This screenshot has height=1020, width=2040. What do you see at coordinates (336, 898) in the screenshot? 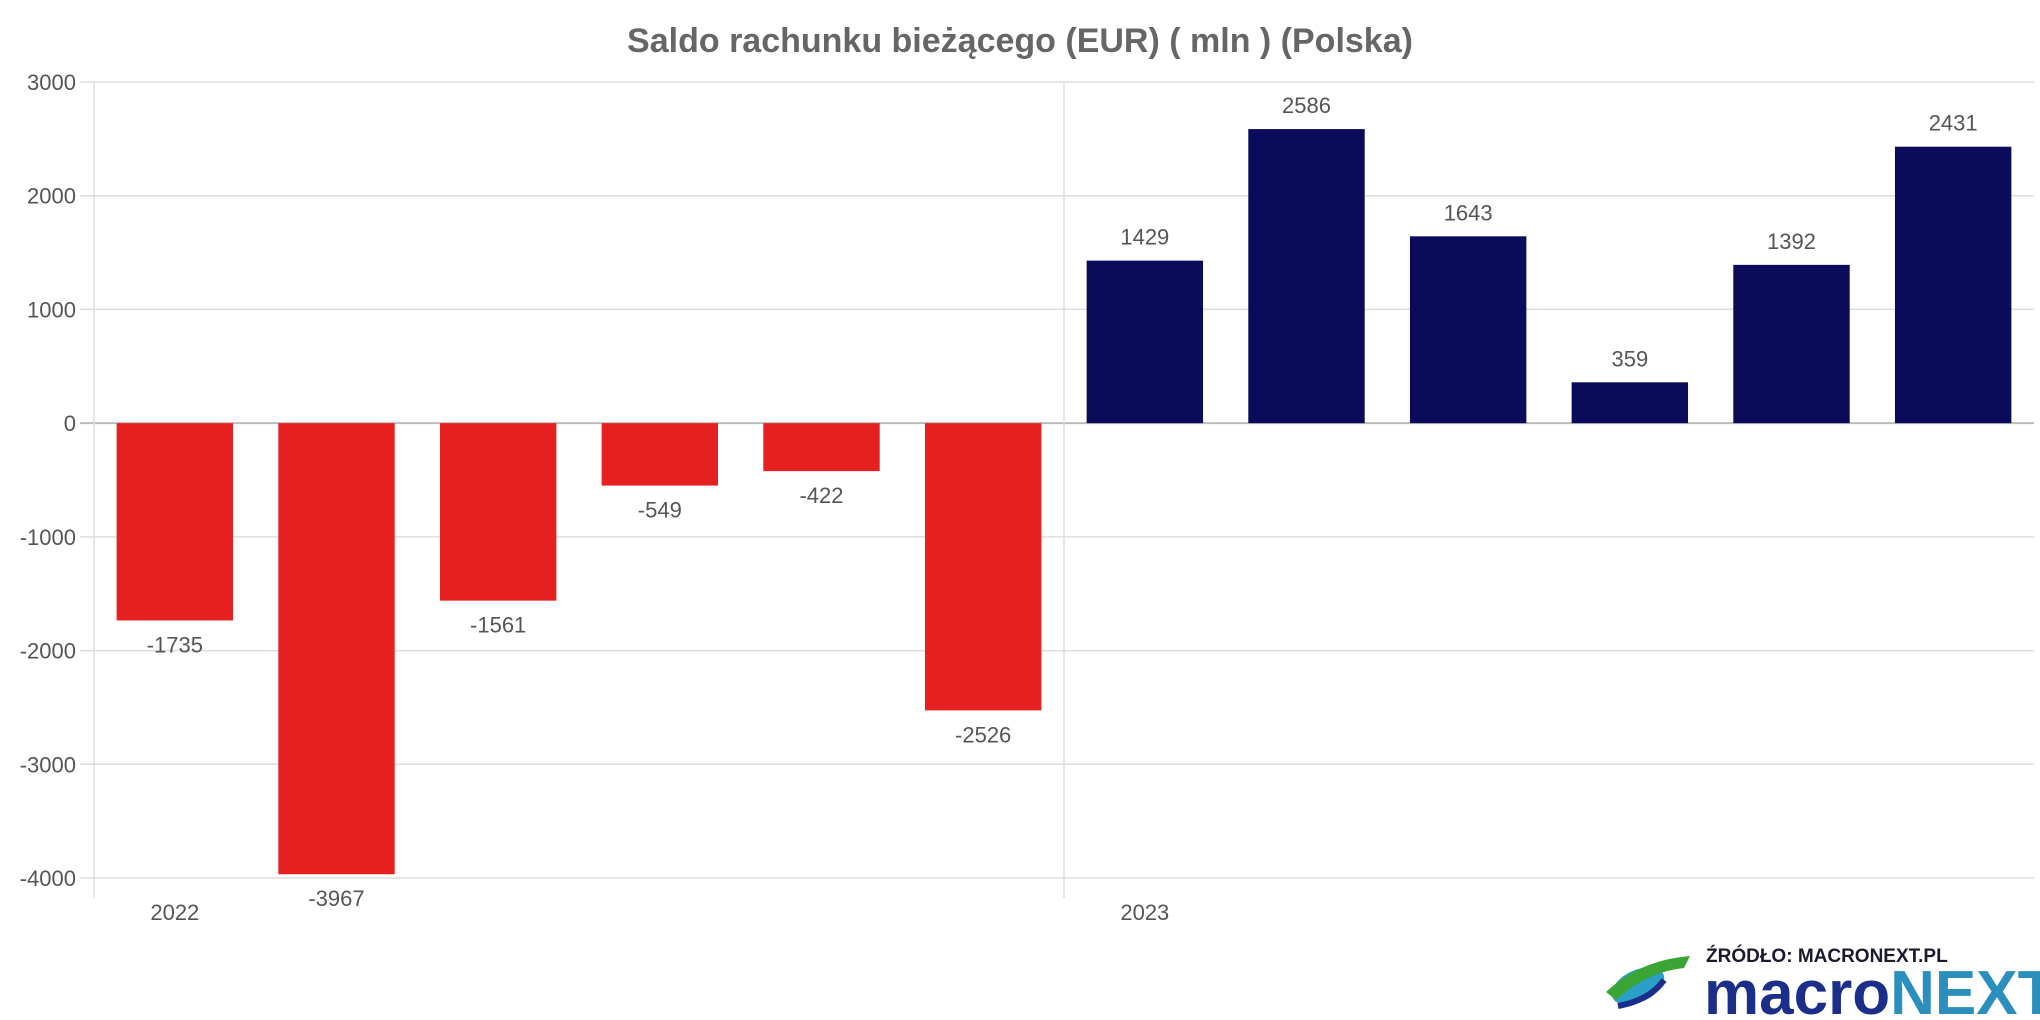
I see `data-label: -3967` at bounding box center [336, 898].